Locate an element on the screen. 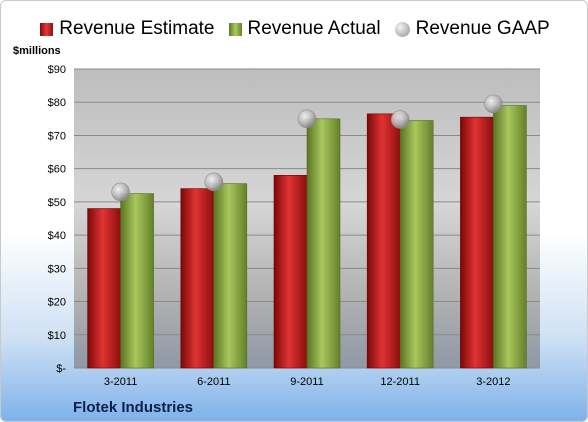 Image resolution: width=588 pixels, height=422 pixels. legend-item-estimate: Revenue Estimate is located at coordinates (127, 29).